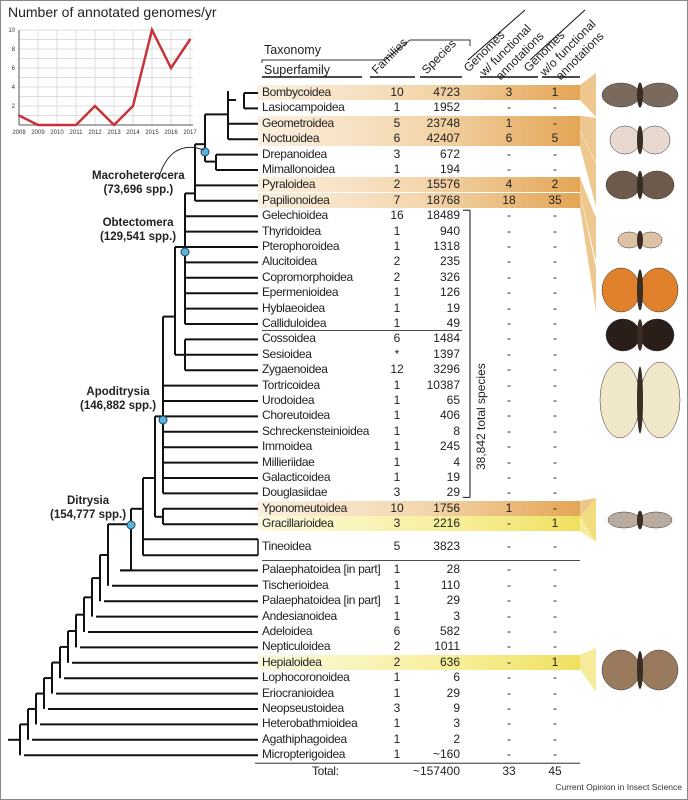 This screenshot has height=800, width=688. What do you see at coordinates (449, 169) in the screenshot?
I see `species-count: 194` at bounding box center [449, 169].